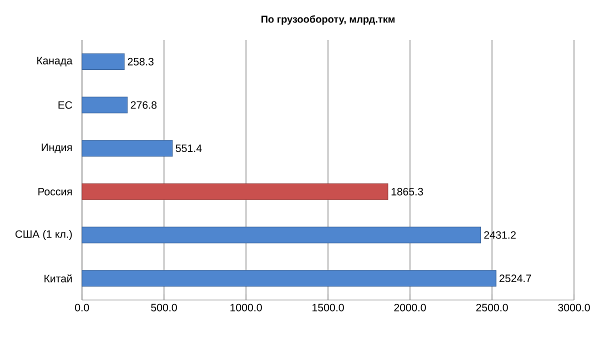 The image size is (605, 340). I want to click on chart-title: По грузообороту, млрд.ткм, so click(328, 20).